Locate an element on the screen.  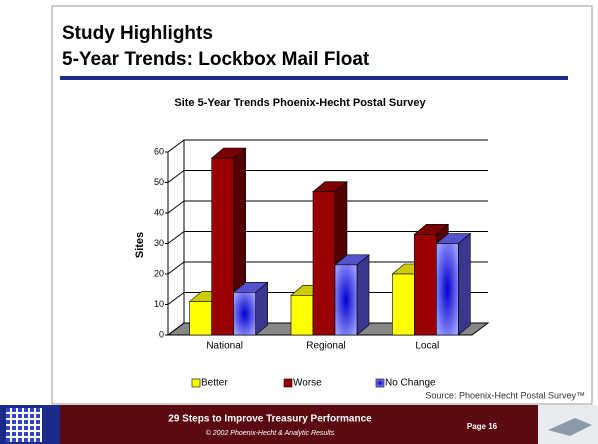
footer-bar is located at coordinates (299, 424).